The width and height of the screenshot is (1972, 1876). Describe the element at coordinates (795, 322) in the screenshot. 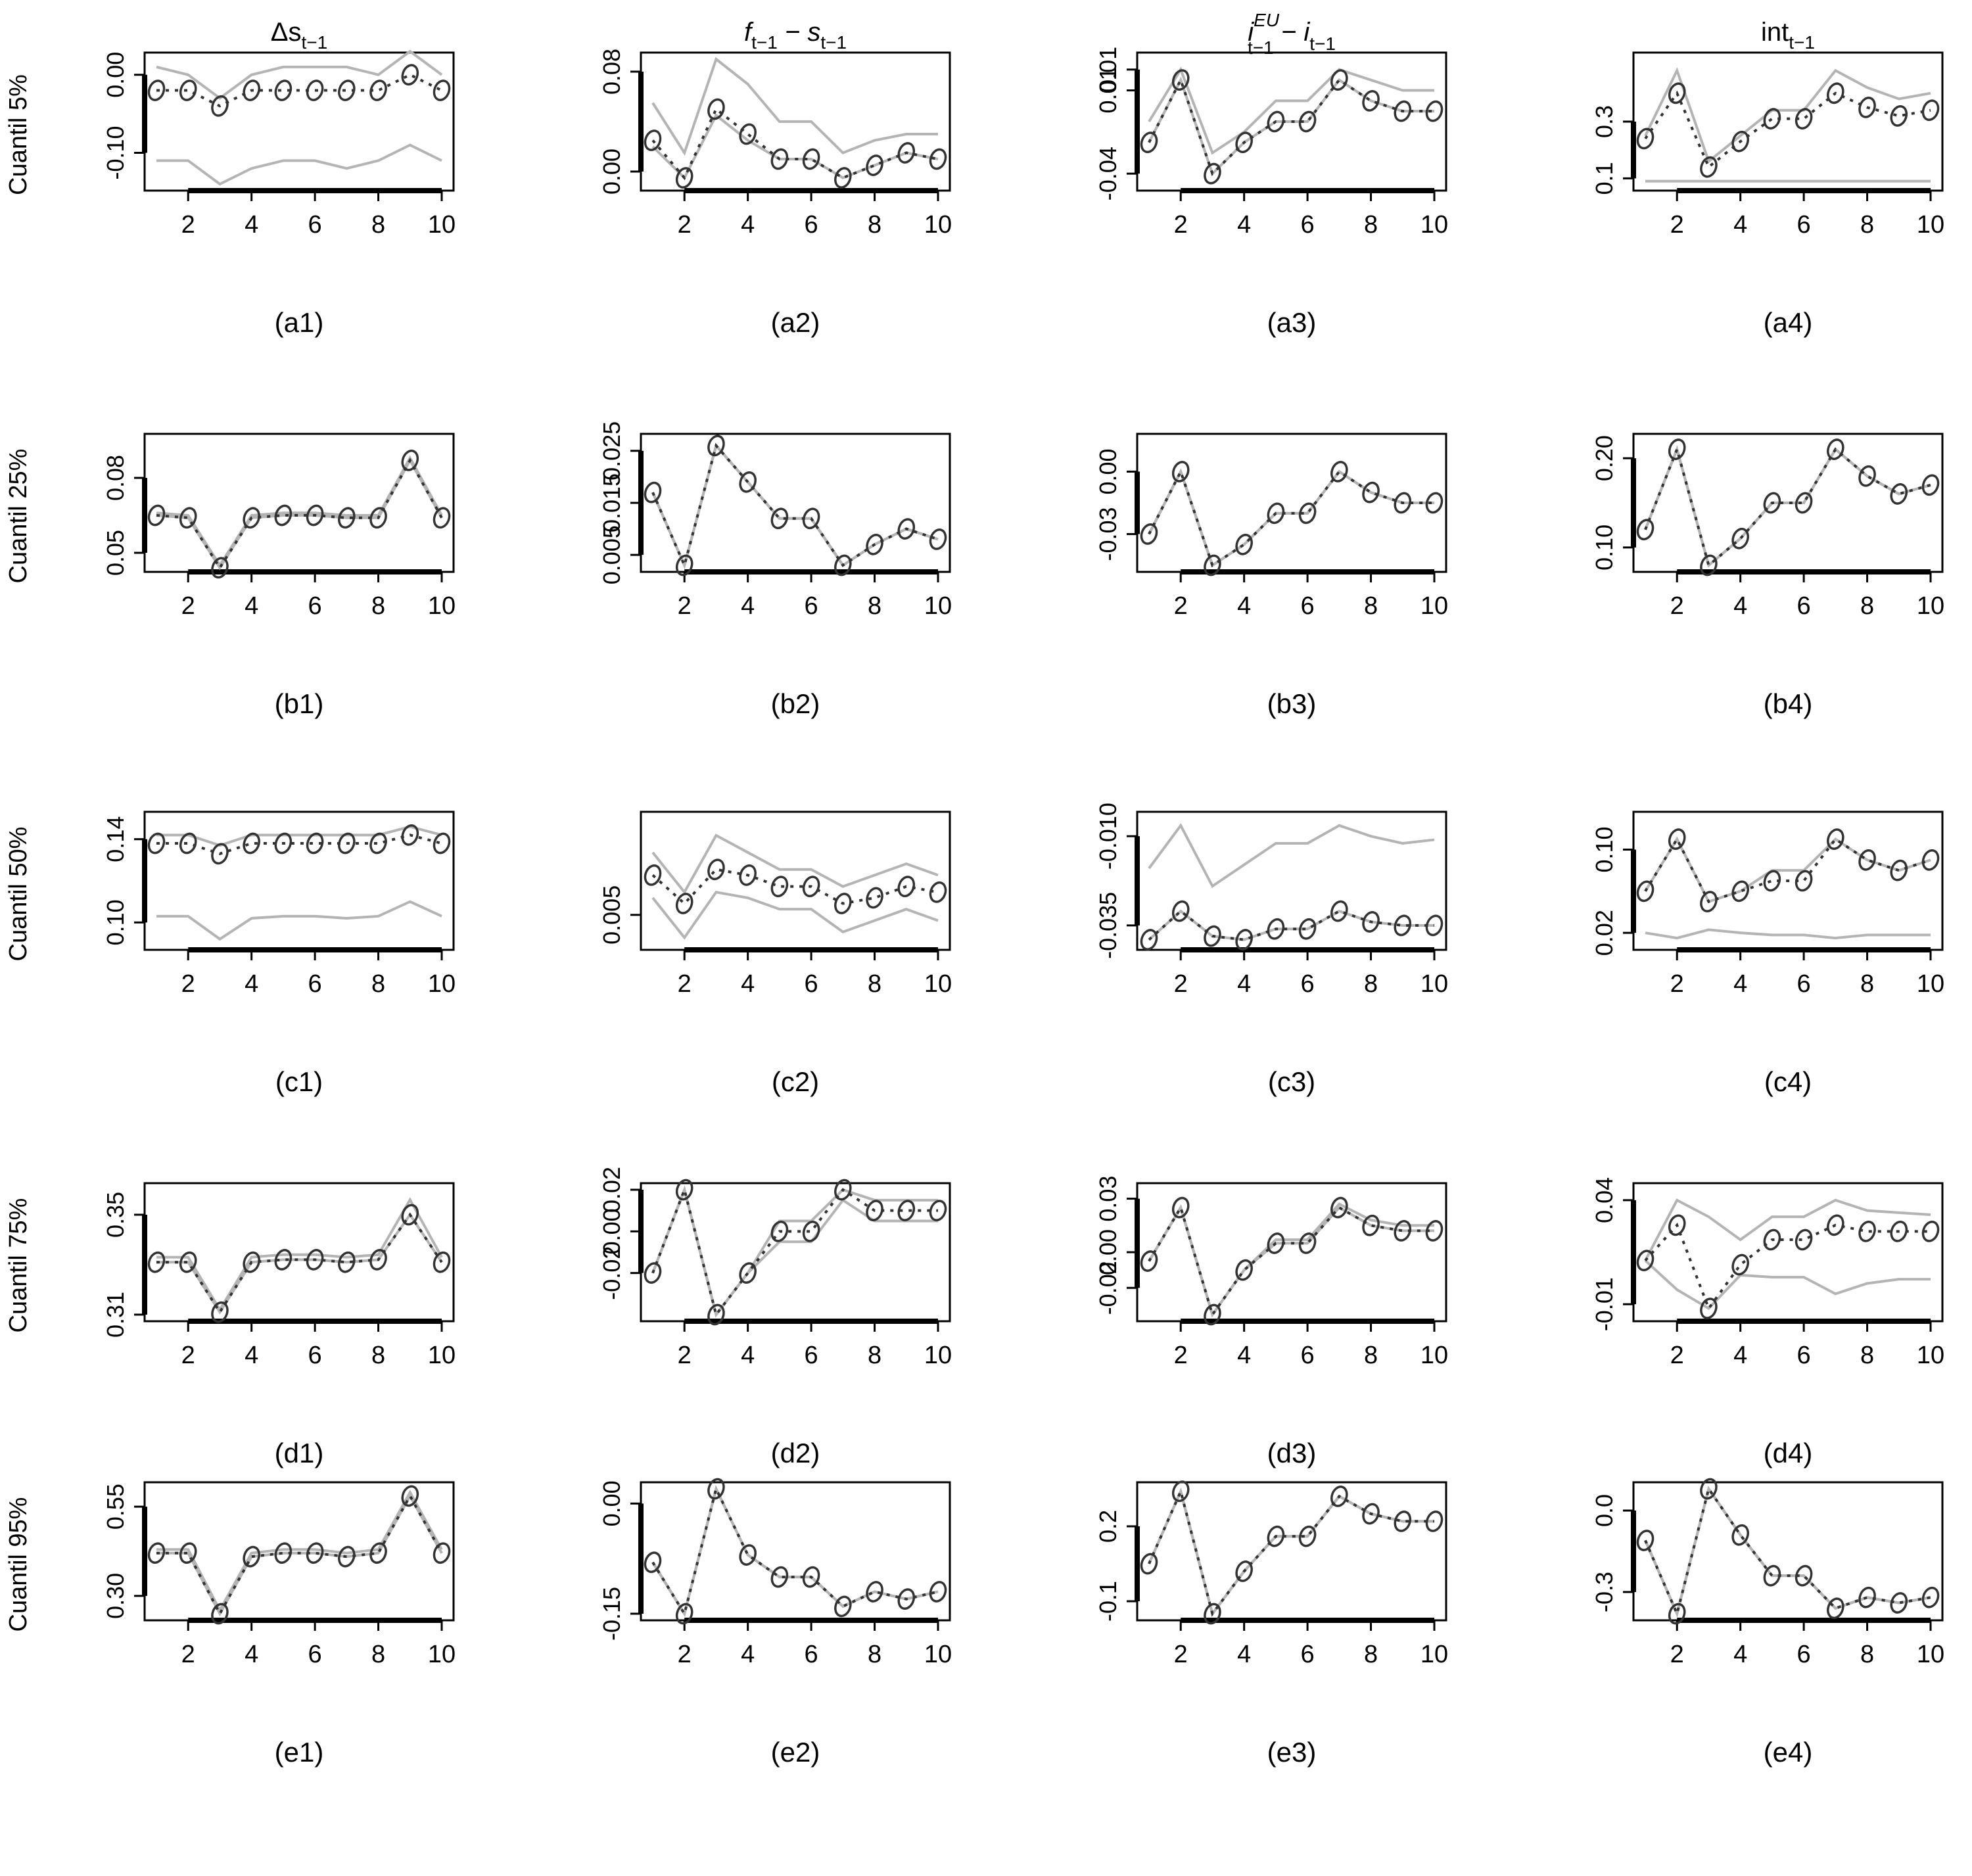

I see `panel-label: (a2)` at that location.